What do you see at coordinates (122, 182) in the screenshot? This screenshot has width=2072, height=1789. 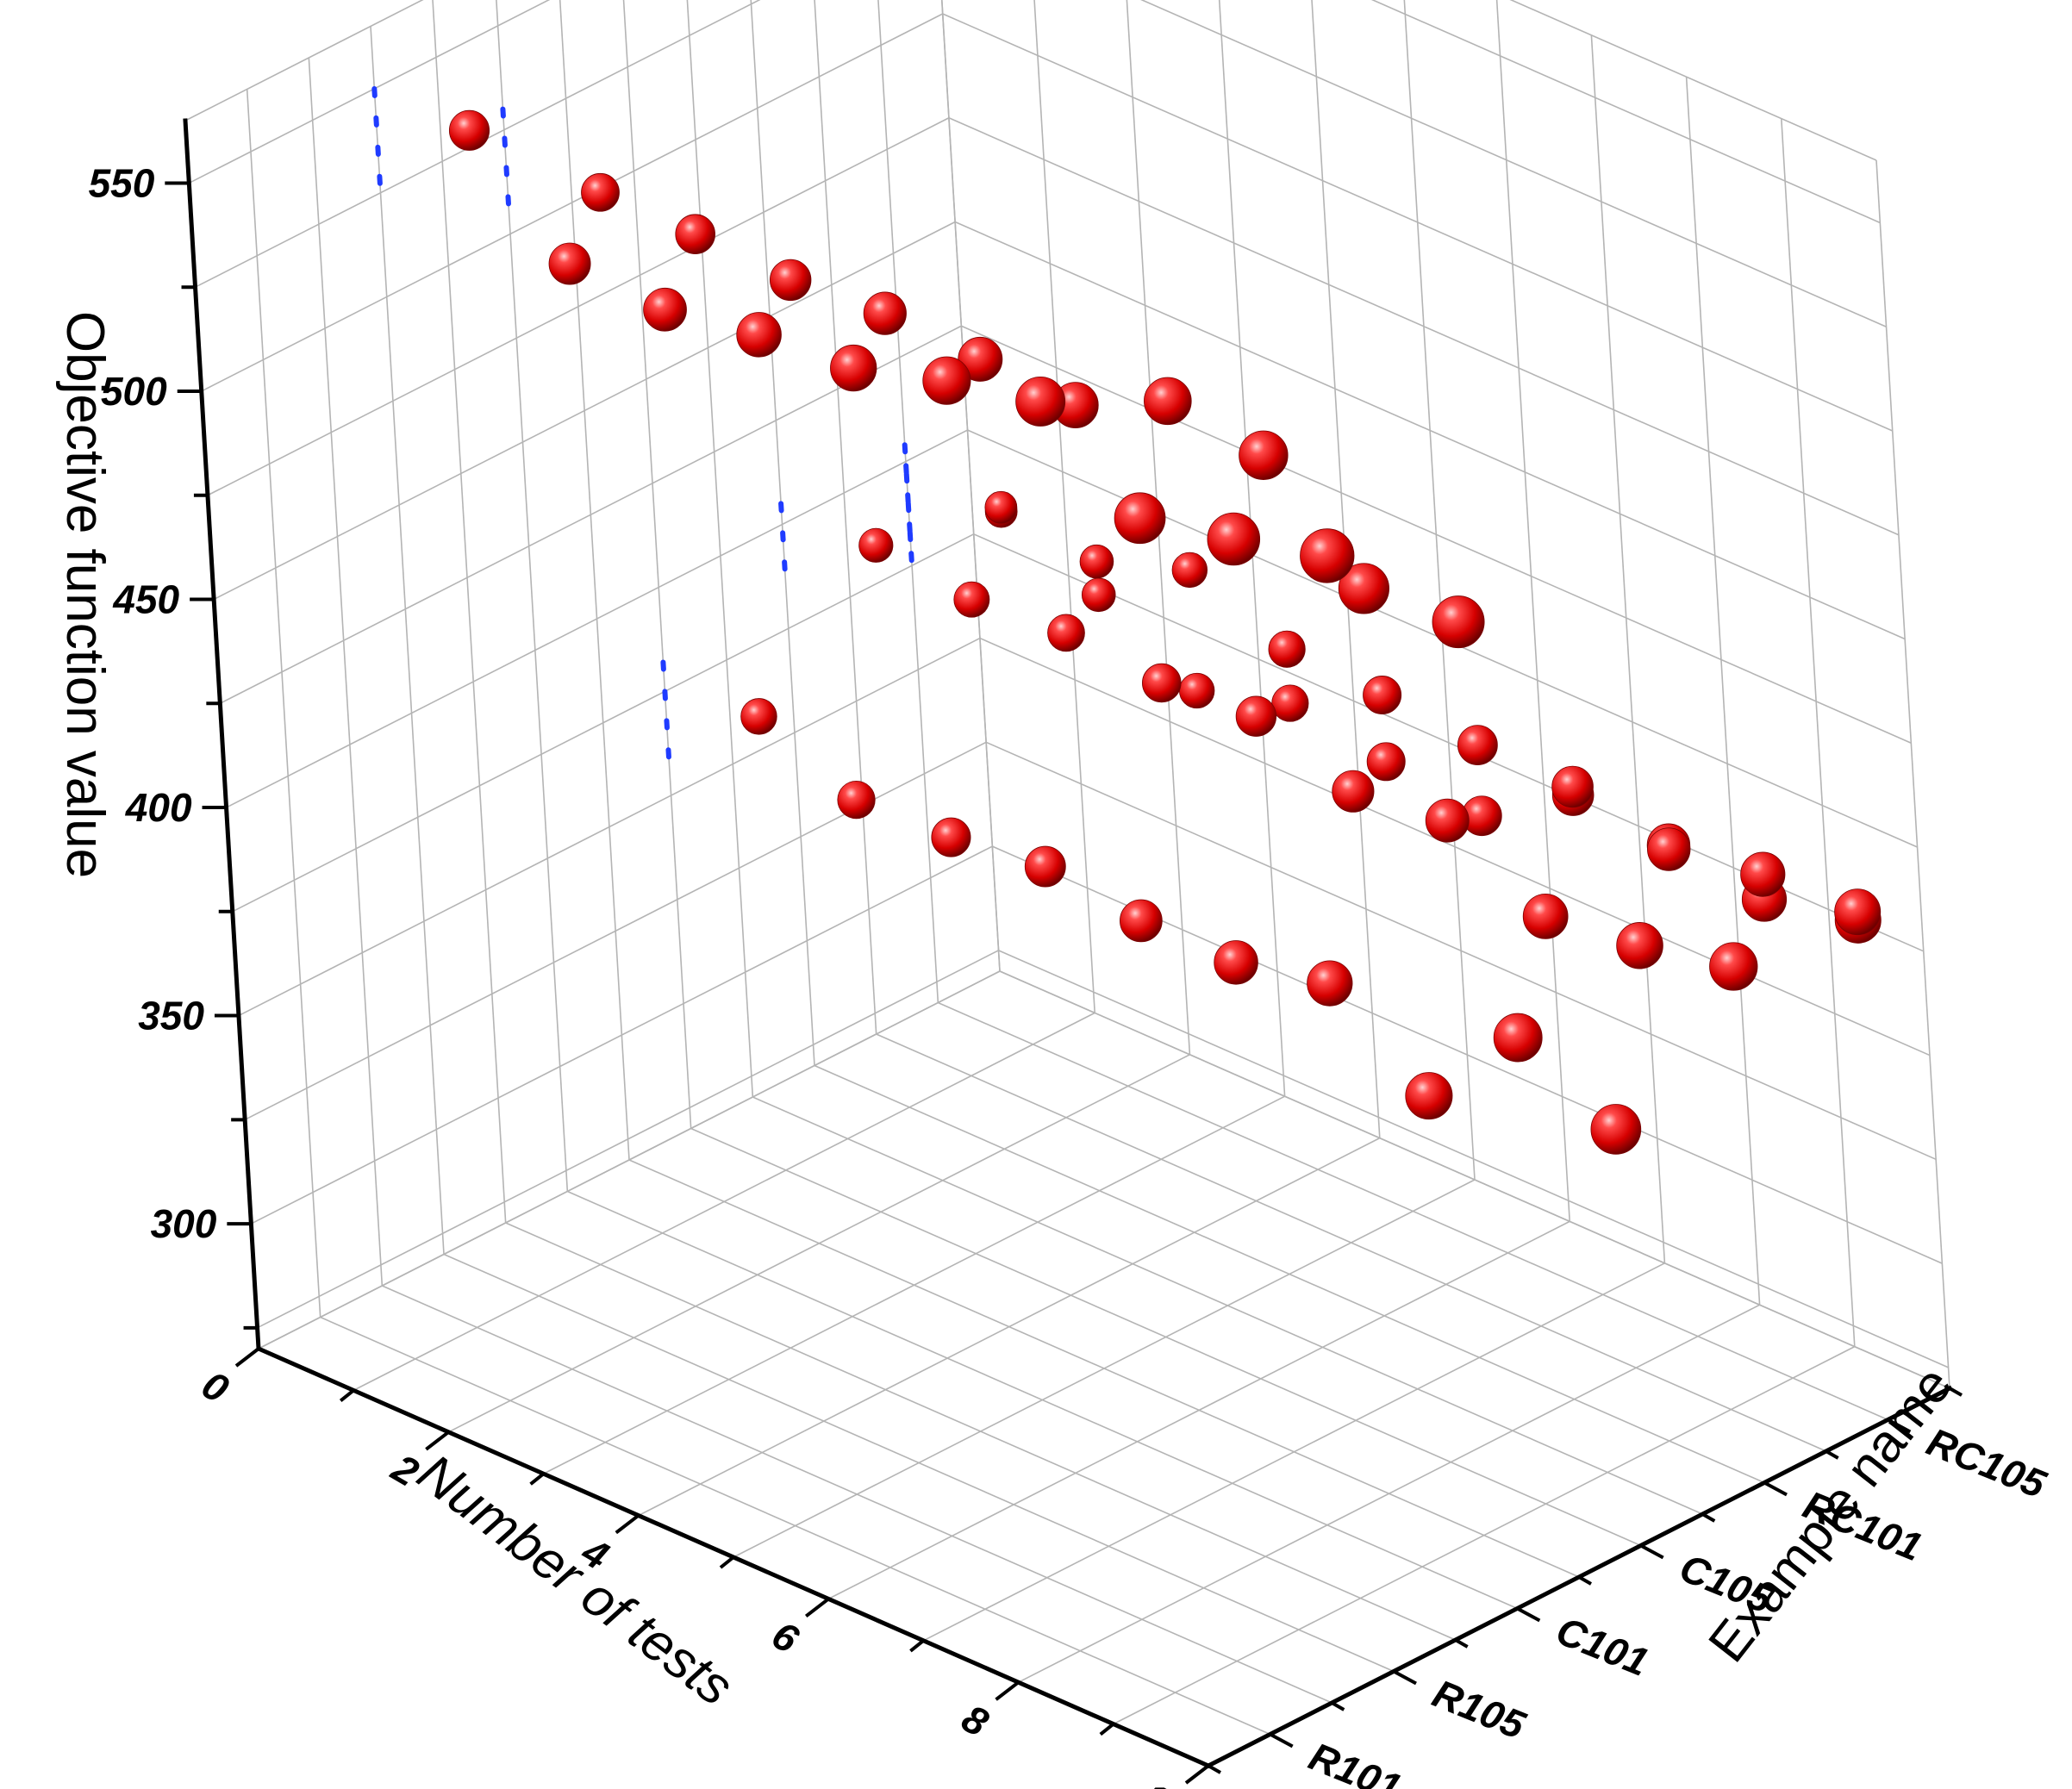 I see `z-tick-label: 550` at bounding box center [122, 182].